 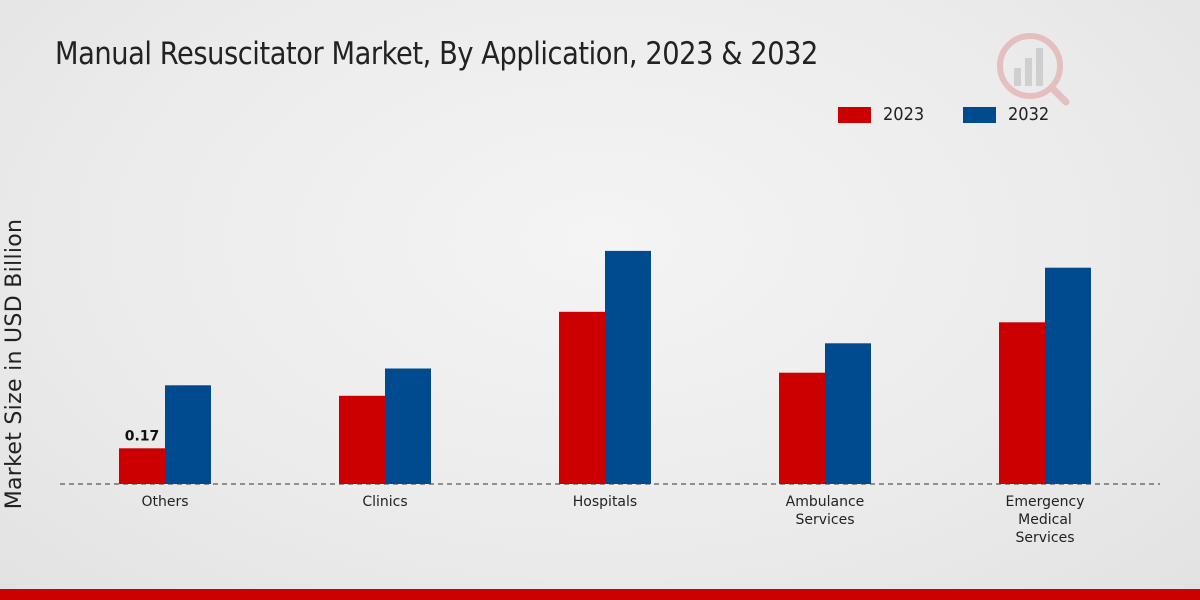 I want to click on bar-2032-ambulance-services, so click(x=848, y=413).